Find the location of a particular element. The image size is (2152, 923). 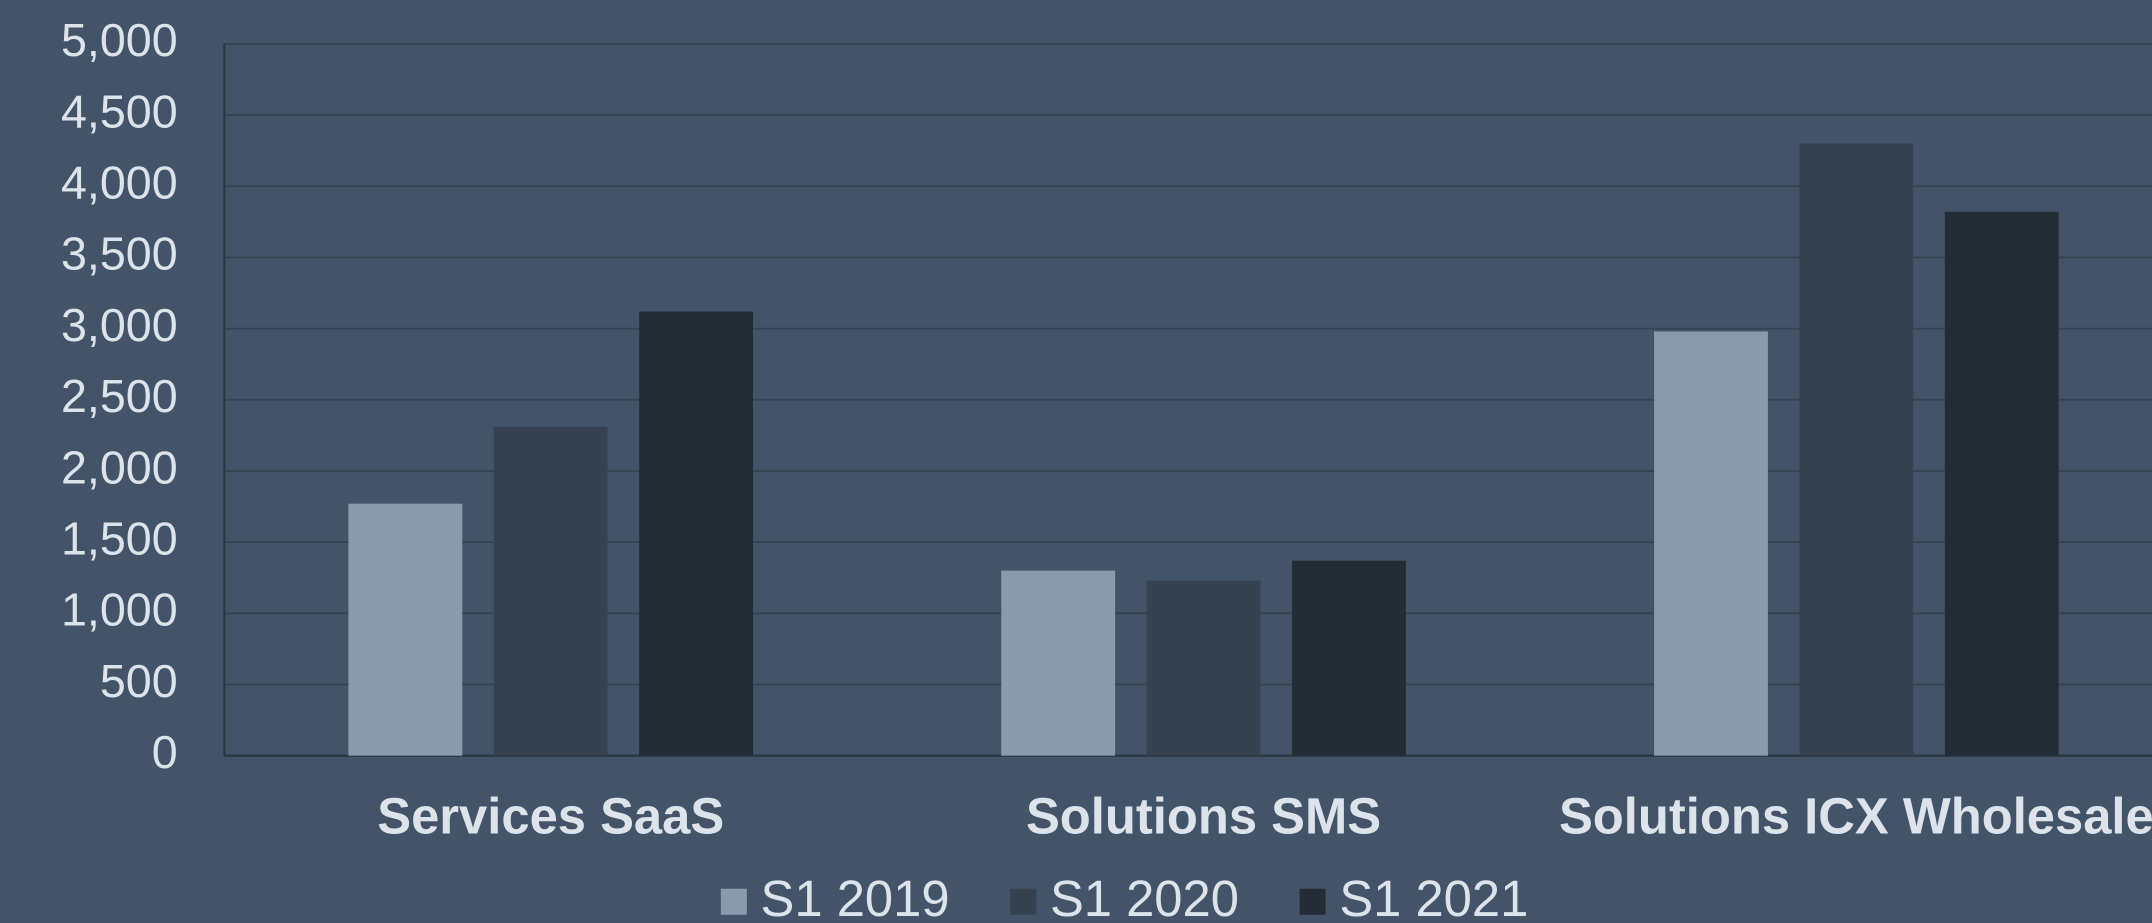

x-tick-label: Solutions SMS is located at coordinates (1203, 816).